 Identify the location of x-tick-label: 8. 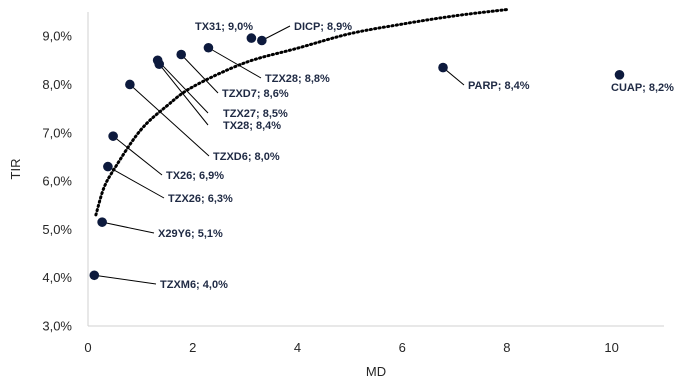
(506, 347).